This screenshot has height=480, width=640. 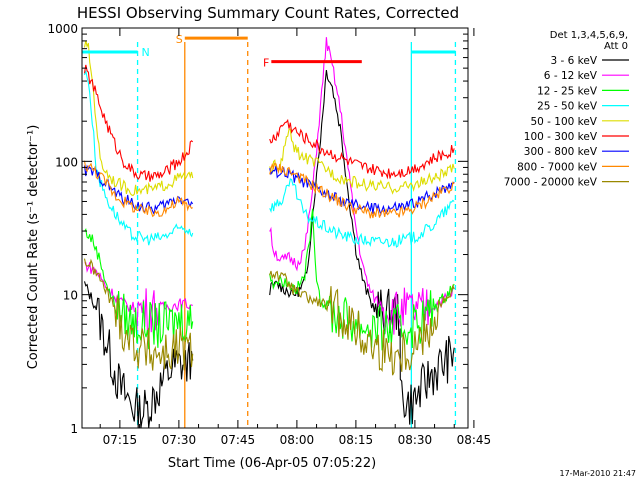 I want to click on legend-header-0: Det 1,3,4,5,6,9,, so click(x=589, y=35).